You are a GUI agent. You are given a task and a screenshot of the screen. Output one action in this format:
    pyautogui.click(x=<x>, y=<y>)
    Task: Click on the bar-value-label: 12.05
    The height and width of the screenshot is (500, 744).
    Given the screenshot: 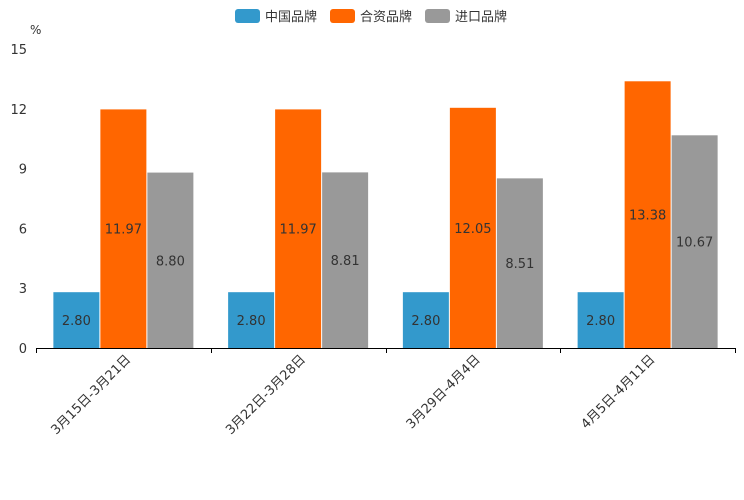 What is the action you would take?
    pyautogui.click(x=472, y=229)
    